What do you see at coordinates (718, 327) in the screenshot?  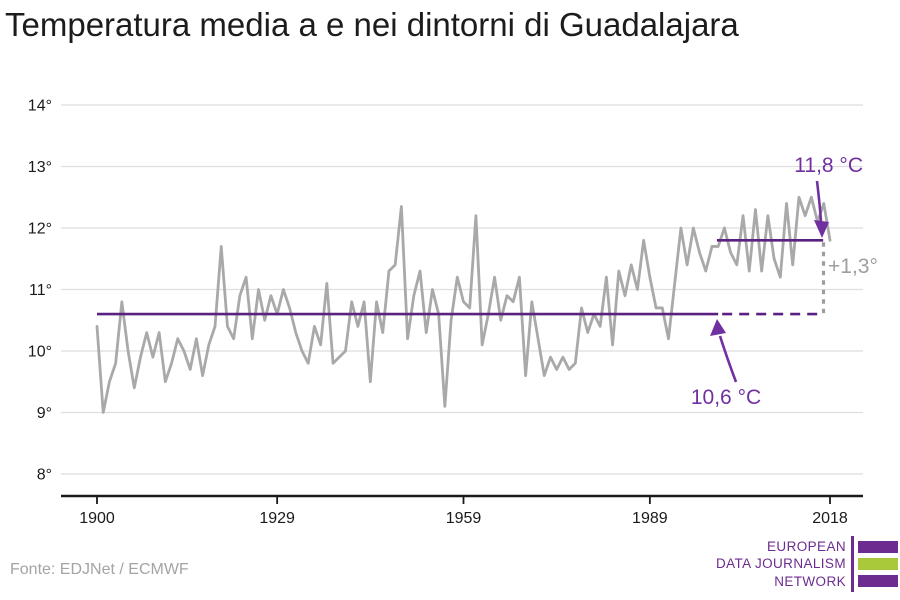 I see `arrow-head-to-avg-1900-2000` at bounding box center [718, 327].